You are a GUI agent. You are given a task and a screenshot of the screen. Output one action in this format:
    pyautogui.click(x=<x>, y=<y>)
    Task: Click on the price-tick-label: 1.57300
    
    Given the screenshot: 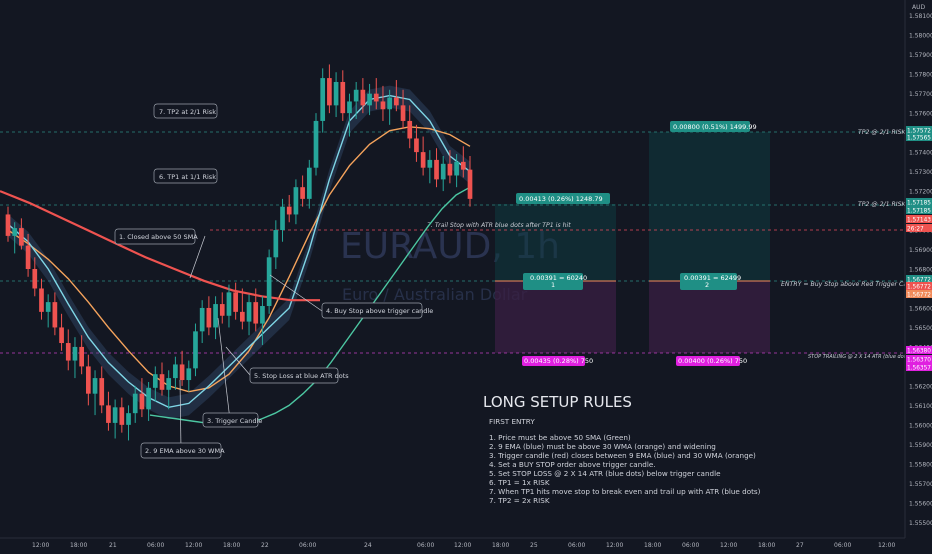 What is the action you would take?
    pyautogui.click(x=920, y=172)
    